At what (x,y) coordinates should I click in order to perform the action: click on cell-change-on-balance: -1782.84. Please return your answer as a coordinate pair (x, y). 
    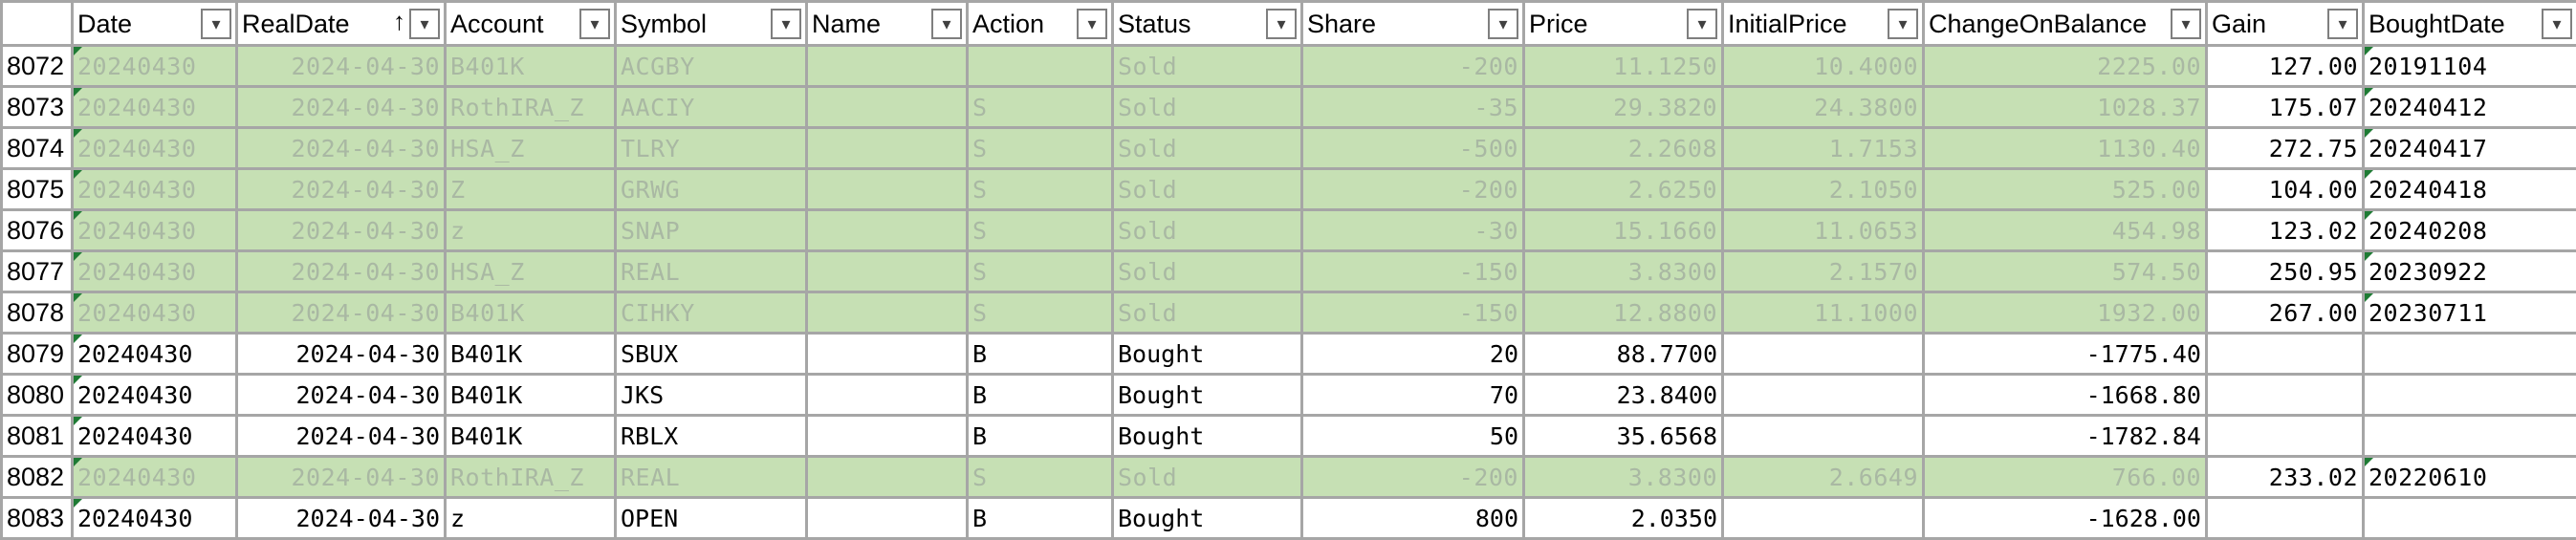
    Looking at the image, I should click on (2065, 436).